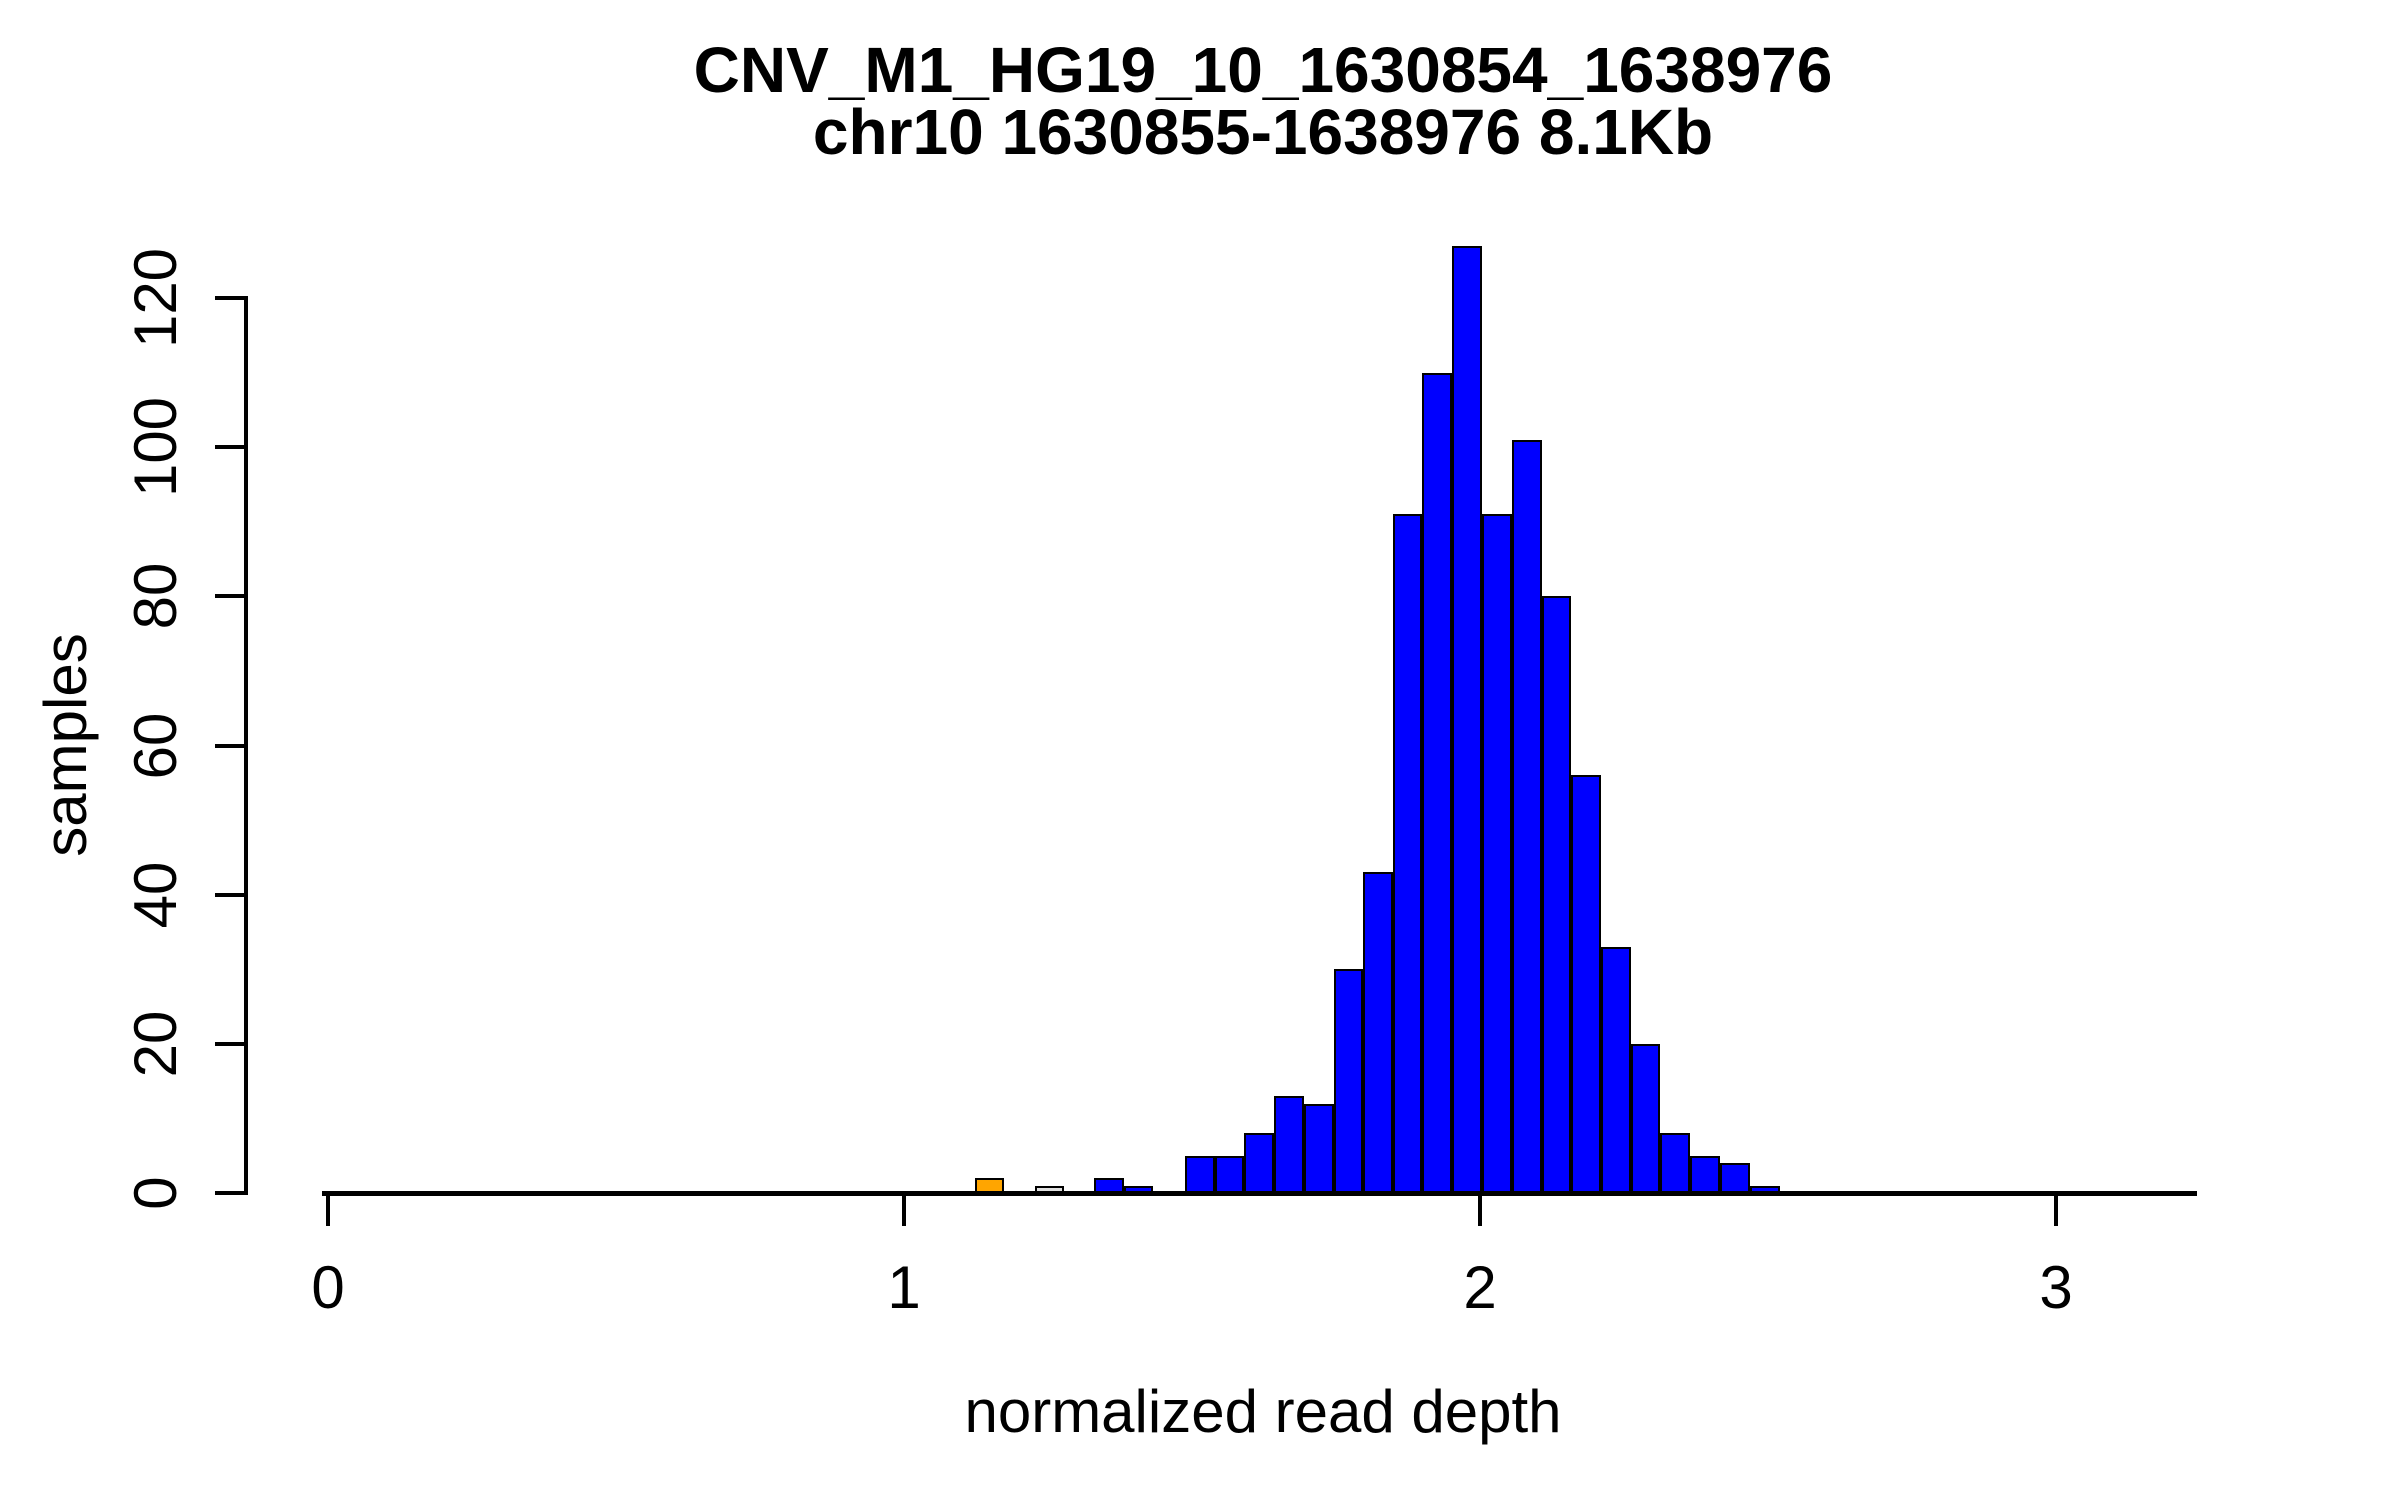 Image resolution: width=2400 pixels, height=1500 pixels. What do you see at coordinates (904, 1287) in the screenshot?
I see `x-tick-label: 1` at bounding box center [904, 1287].